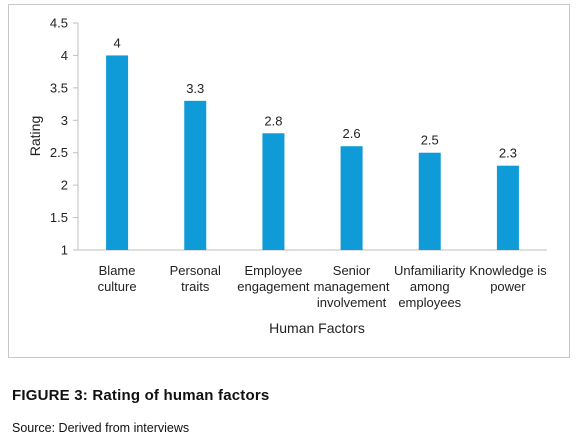 The image size is (580, 443). Describe the element at coordinates (195, 88) in the screenshot. I see `bar-value-label: 3.3` at that location.